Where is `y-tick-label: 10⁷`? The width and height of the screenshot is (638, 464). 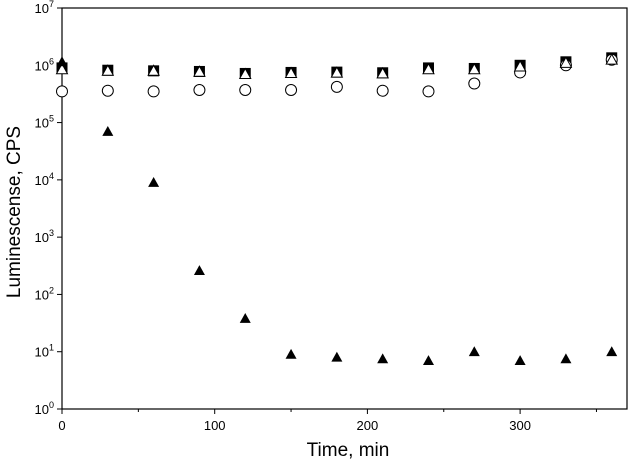
y-tick-label: 10⁷ is located at coordinates (44, 8).